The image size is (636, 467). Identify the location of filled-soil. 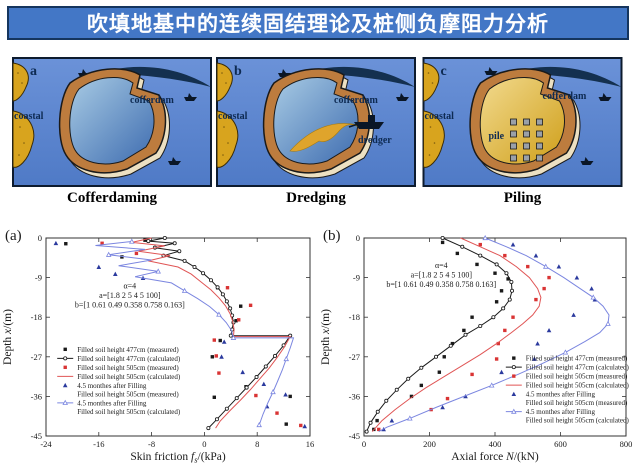
(522, 121).